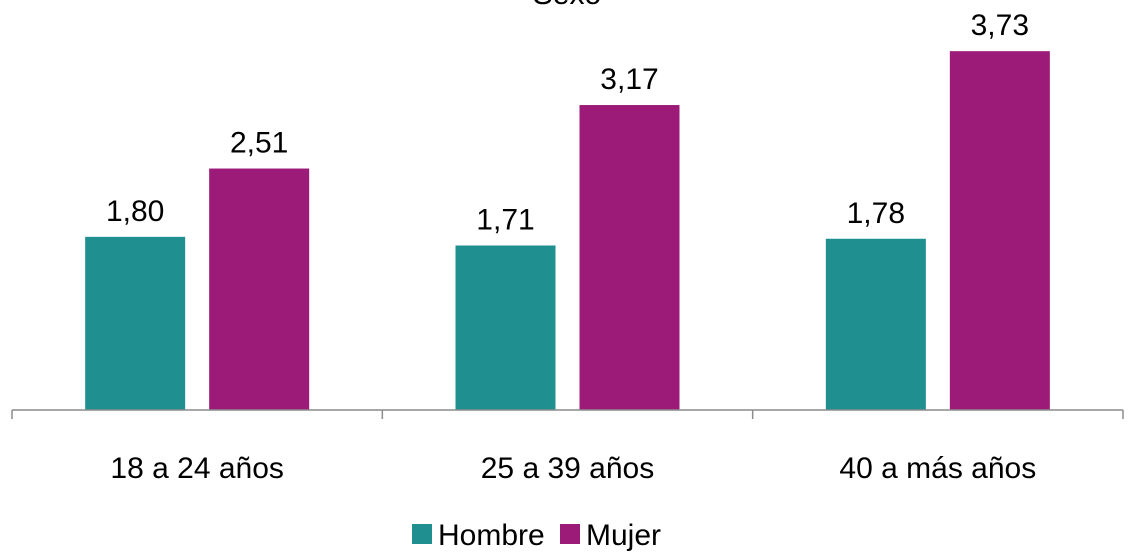 This screenshot has height=557, width=1135. I want to click on data-label-mujer-3: 3,73, so click(1000, 25).